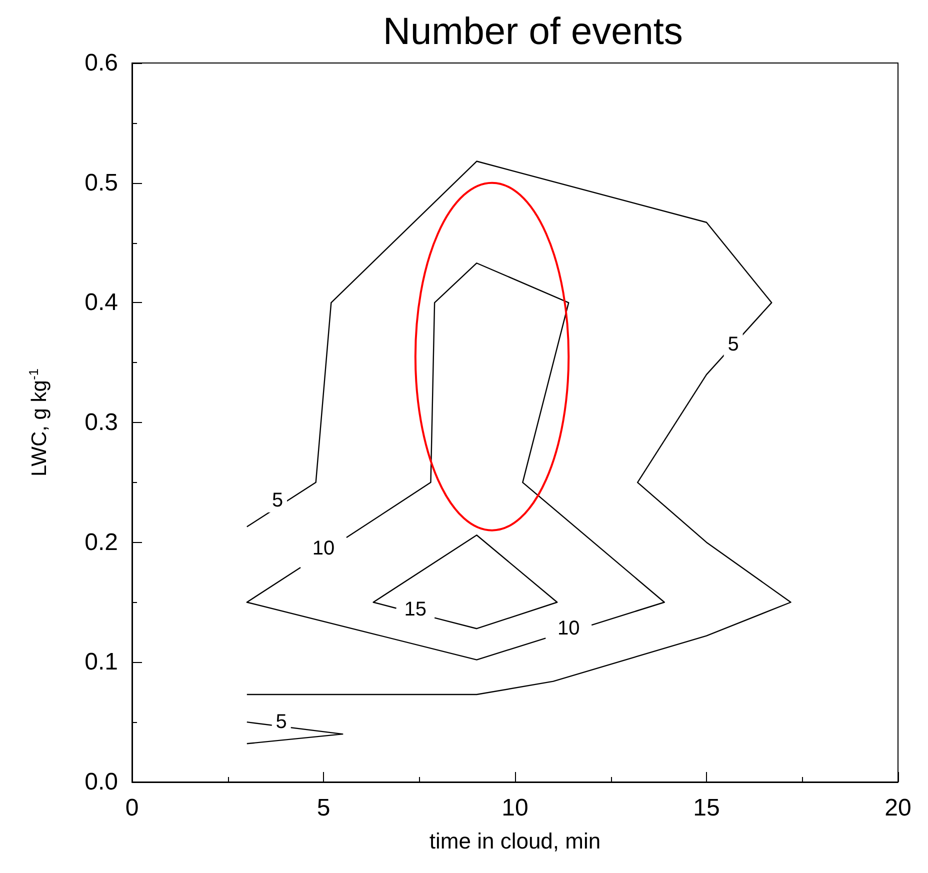 The width and height of the screenshot is (928, 873). What do you see at coordinates (898, 808) in the screenshot?
I see `x-tick-label: 20` at bounding box center [898, 808].